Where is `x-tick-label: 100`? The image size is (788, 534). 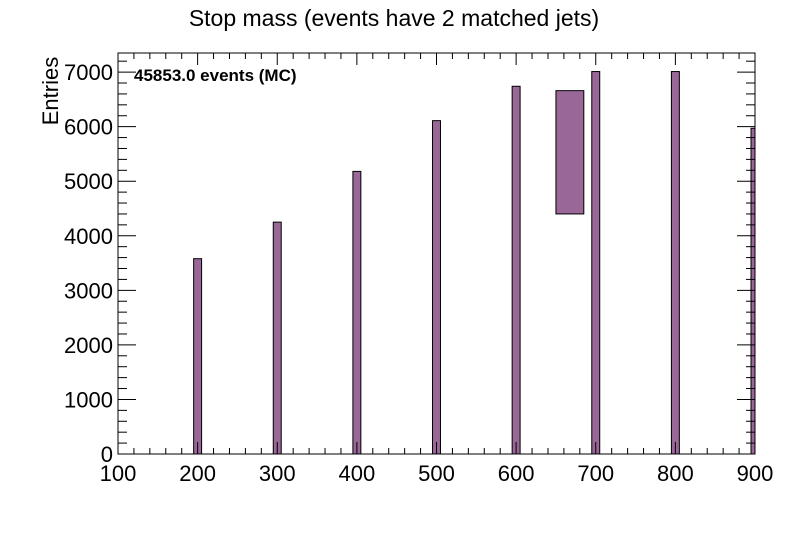 x-tick-label: 100 is located at coordinates (118, 473).